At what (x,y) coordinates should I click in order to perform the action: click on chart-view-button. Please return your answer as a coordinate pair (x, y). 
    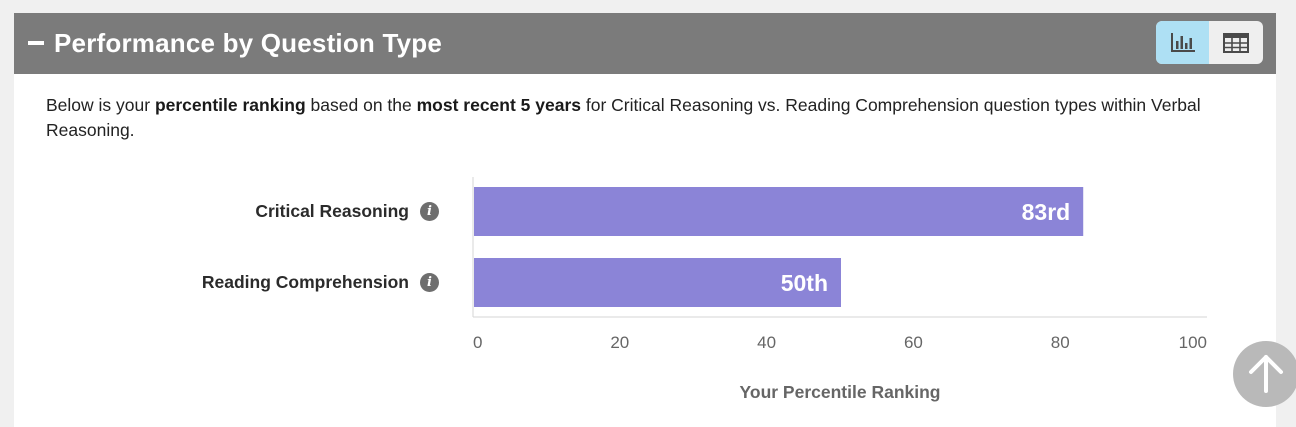
    Looking at the image, I should click on (1182, 42).